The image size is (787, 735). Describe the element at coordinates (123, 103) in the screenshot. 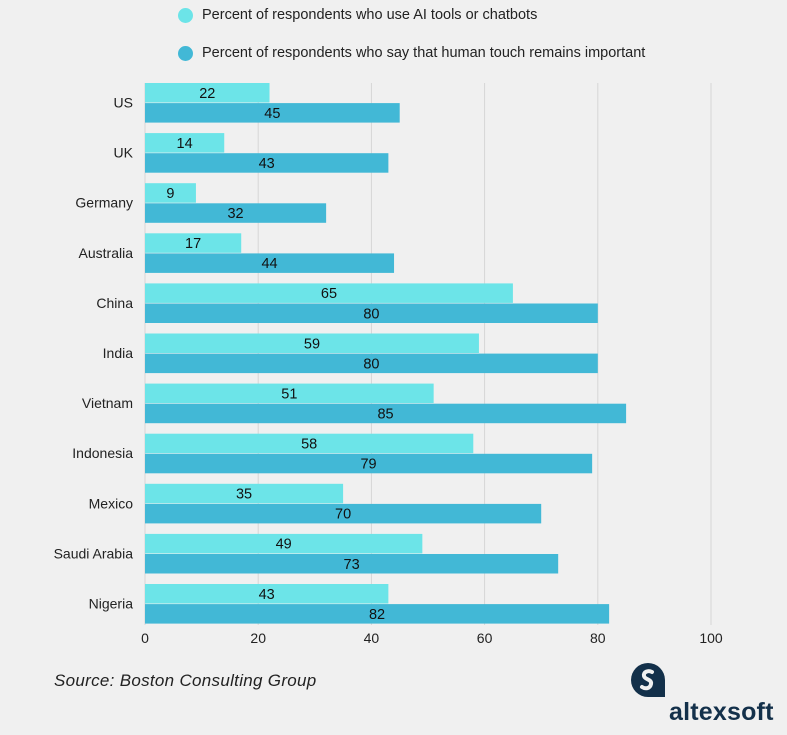

I see `category-label: US` at that location.